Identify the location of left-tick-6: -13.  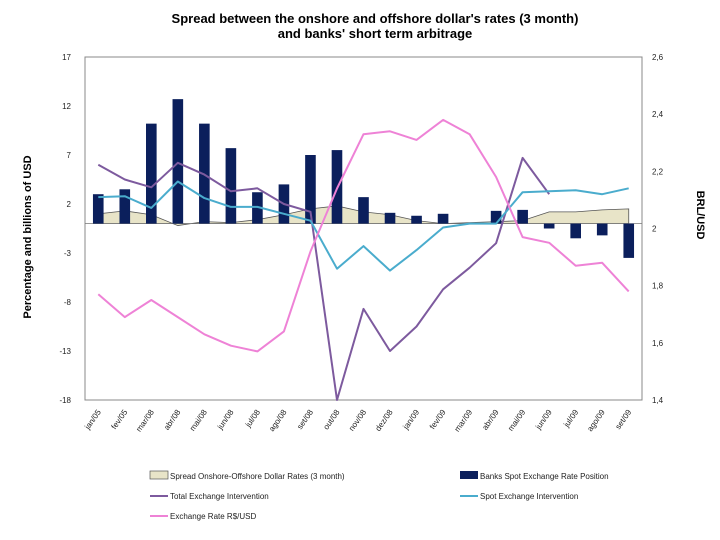
(65, 351).